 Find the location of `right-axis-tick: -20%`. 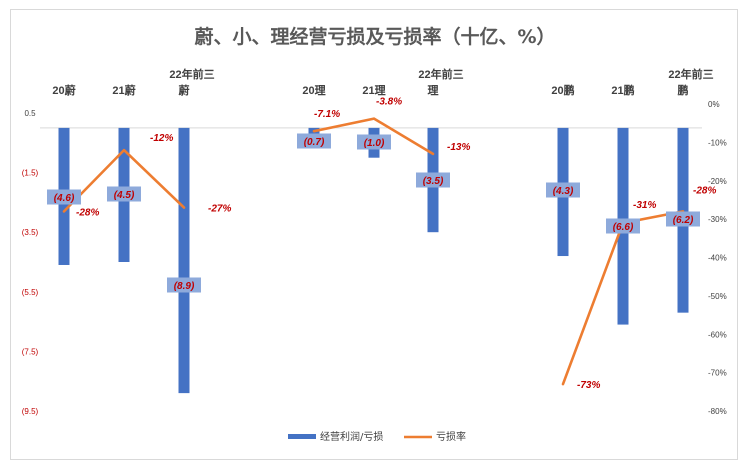

right-axis-tick: -20% is located at coordinates (717, 181).